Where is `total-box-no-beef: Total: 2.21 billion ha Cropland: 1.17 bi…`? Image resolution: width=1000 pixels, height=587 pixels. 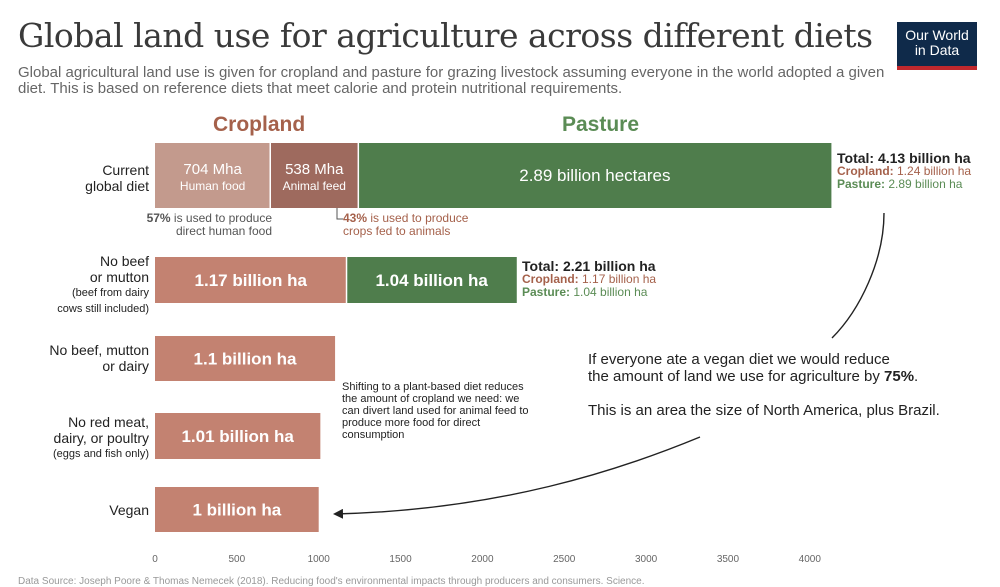
total-box-no-beef: Total: 2.21 billion ha Cropland: 1.17 bi… is located at coordinates (589, 278).